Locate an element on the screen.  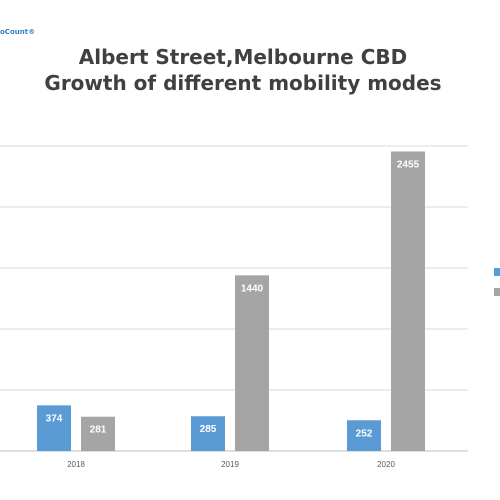
data-label-2018-series-2: 281 is located at coordinates (98, 430).